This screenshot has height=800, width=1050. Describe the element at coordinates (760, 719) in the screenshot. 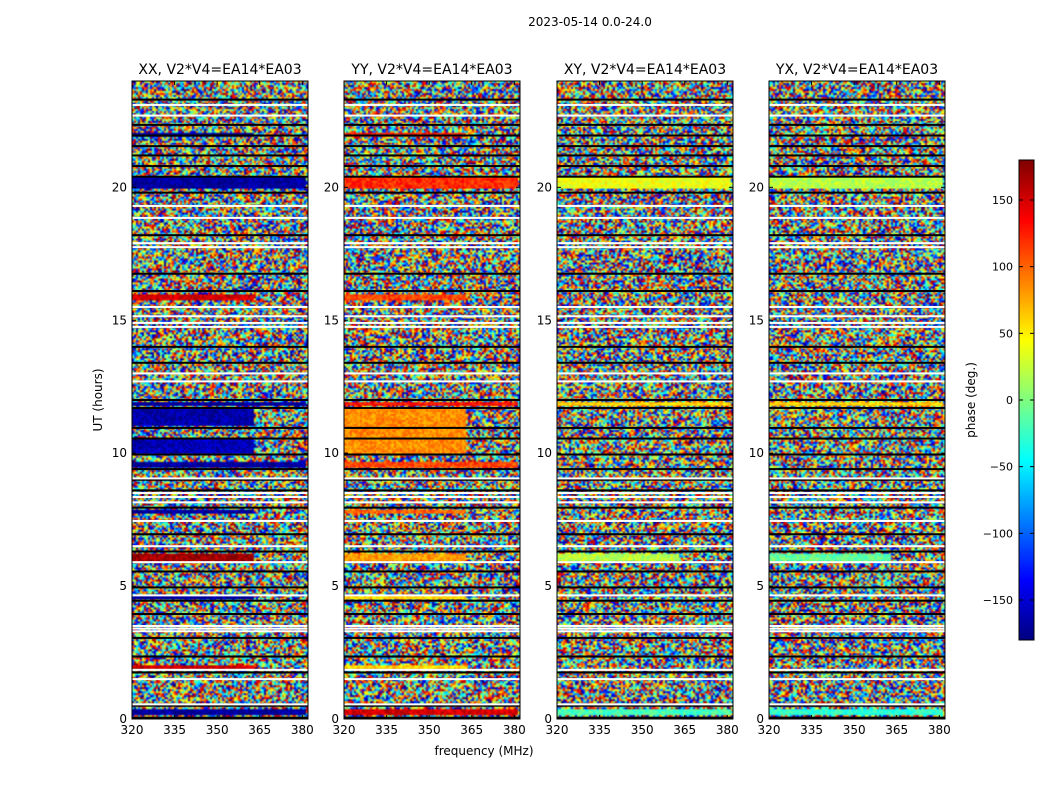

I see `y-tick-label: 0` at that location.